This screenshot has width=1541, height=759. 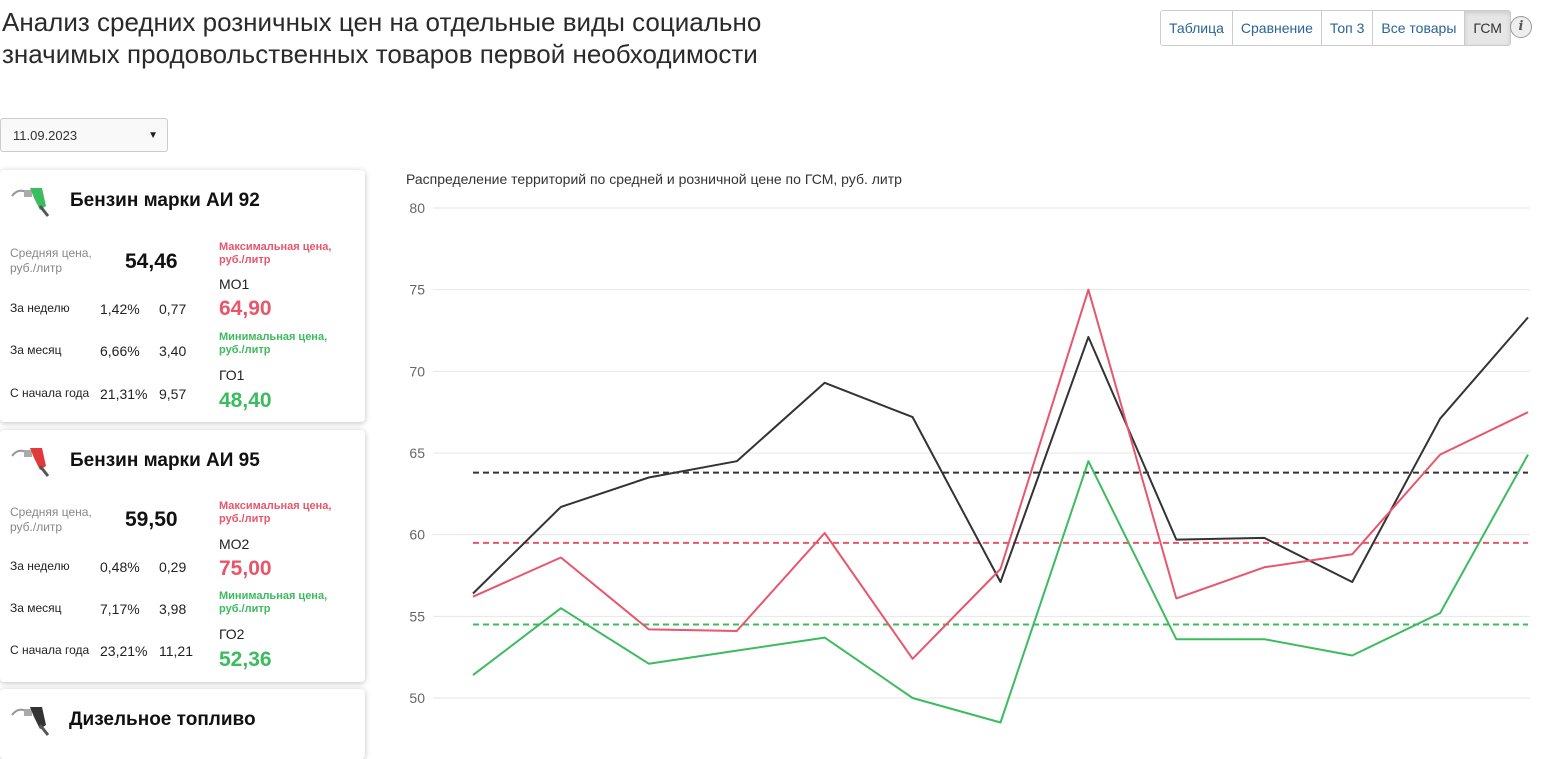 What do you see at coordinates (245, 659) in the screenshot?
I see `min-price-value: 52,36` at bounding box center [245, 659].